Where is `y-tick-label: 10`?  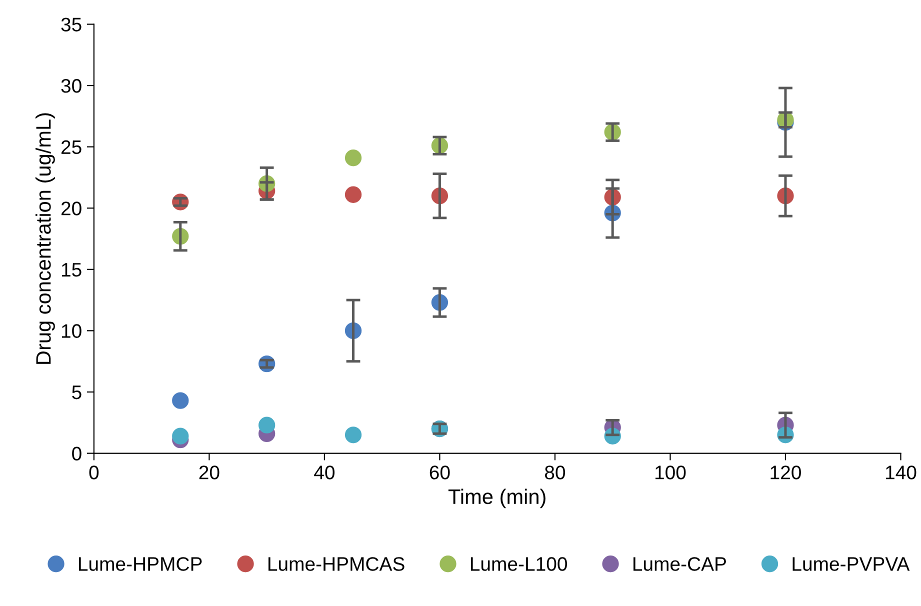 y-tick-label: 10 is located at coordinates (72, 331).